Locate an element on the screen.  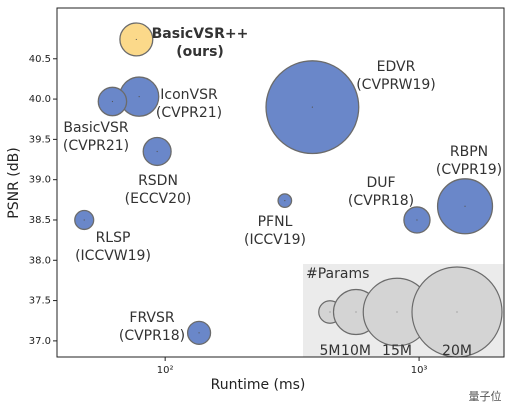
point-name: PFNL is located at coordinates (275, 222).